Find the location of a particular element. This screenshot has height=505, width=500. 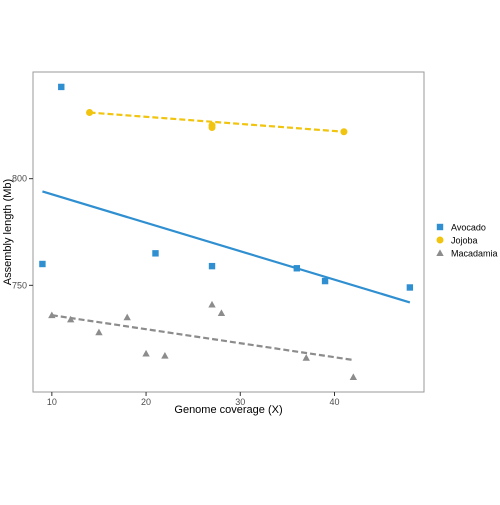

x-tick-label: 30 is located at coordinates (240, 402).